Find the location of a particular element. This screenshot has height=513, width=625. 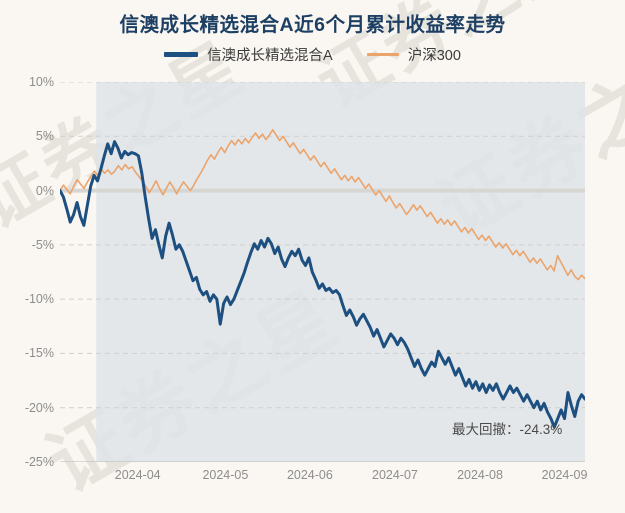

legend-item-fund: 信澳成长精选混合A is located at coordinates (248, 54).